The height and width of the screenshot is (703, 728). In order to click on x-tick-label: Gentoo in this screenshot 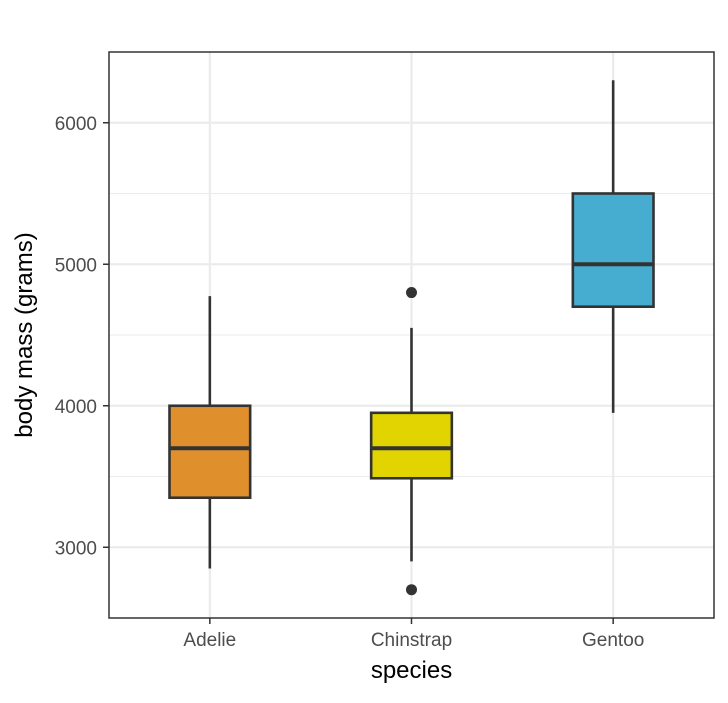, I will do `click(613, 640)`.